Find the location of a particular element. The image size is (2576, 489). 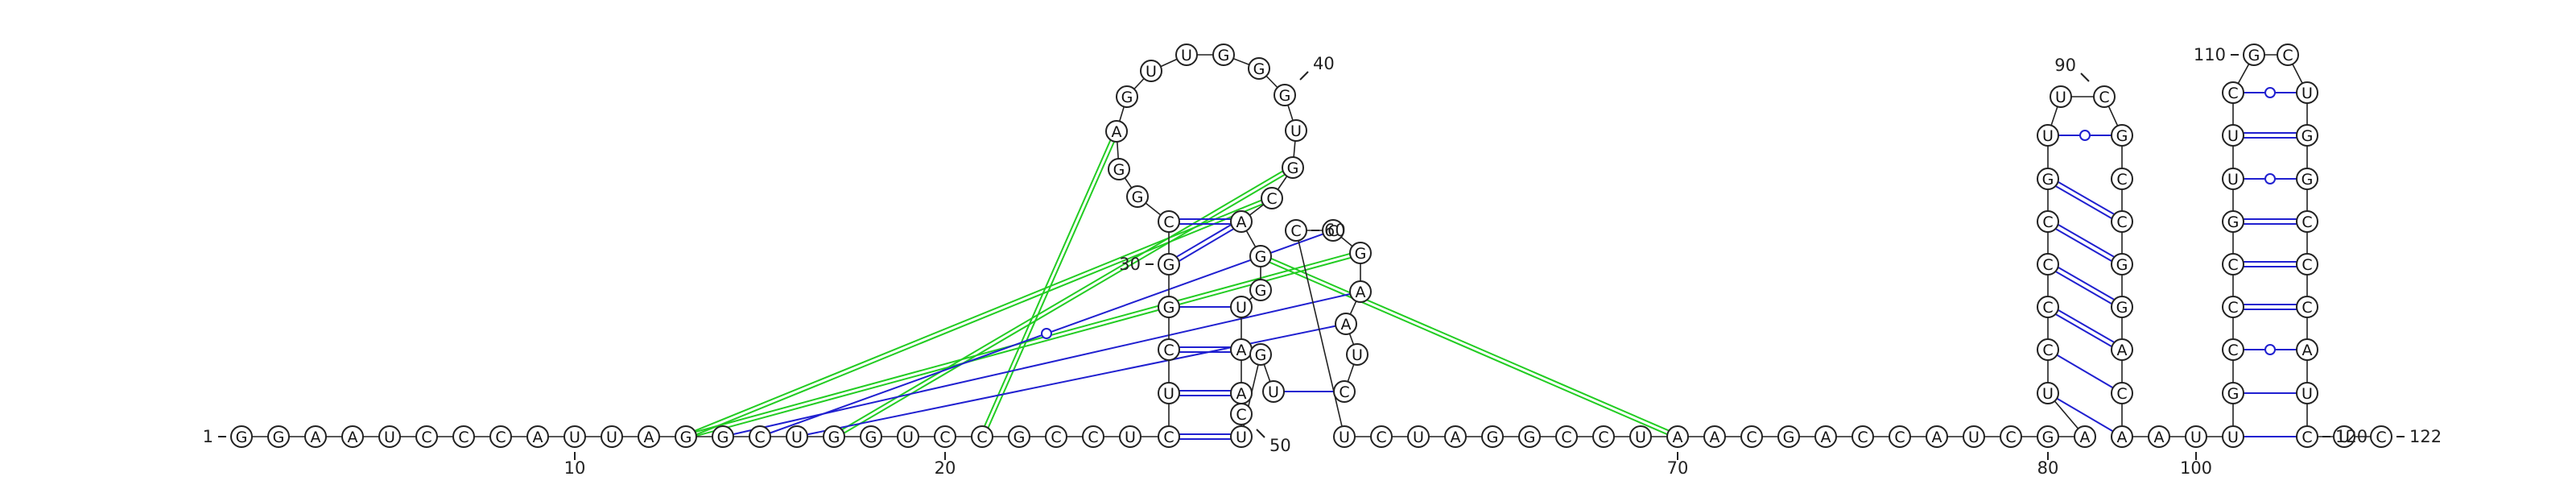

numbering-label: 10 is located at coordinates (575, 468).